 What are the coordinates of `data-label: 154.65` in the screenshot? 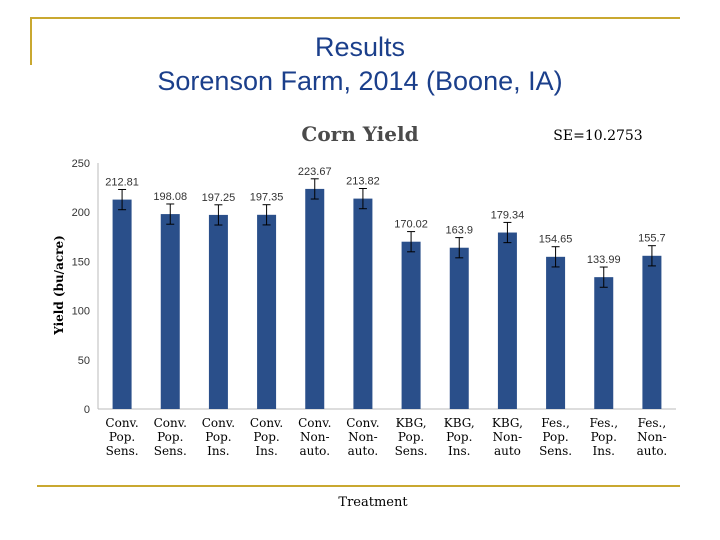 It's located at (556, 240).